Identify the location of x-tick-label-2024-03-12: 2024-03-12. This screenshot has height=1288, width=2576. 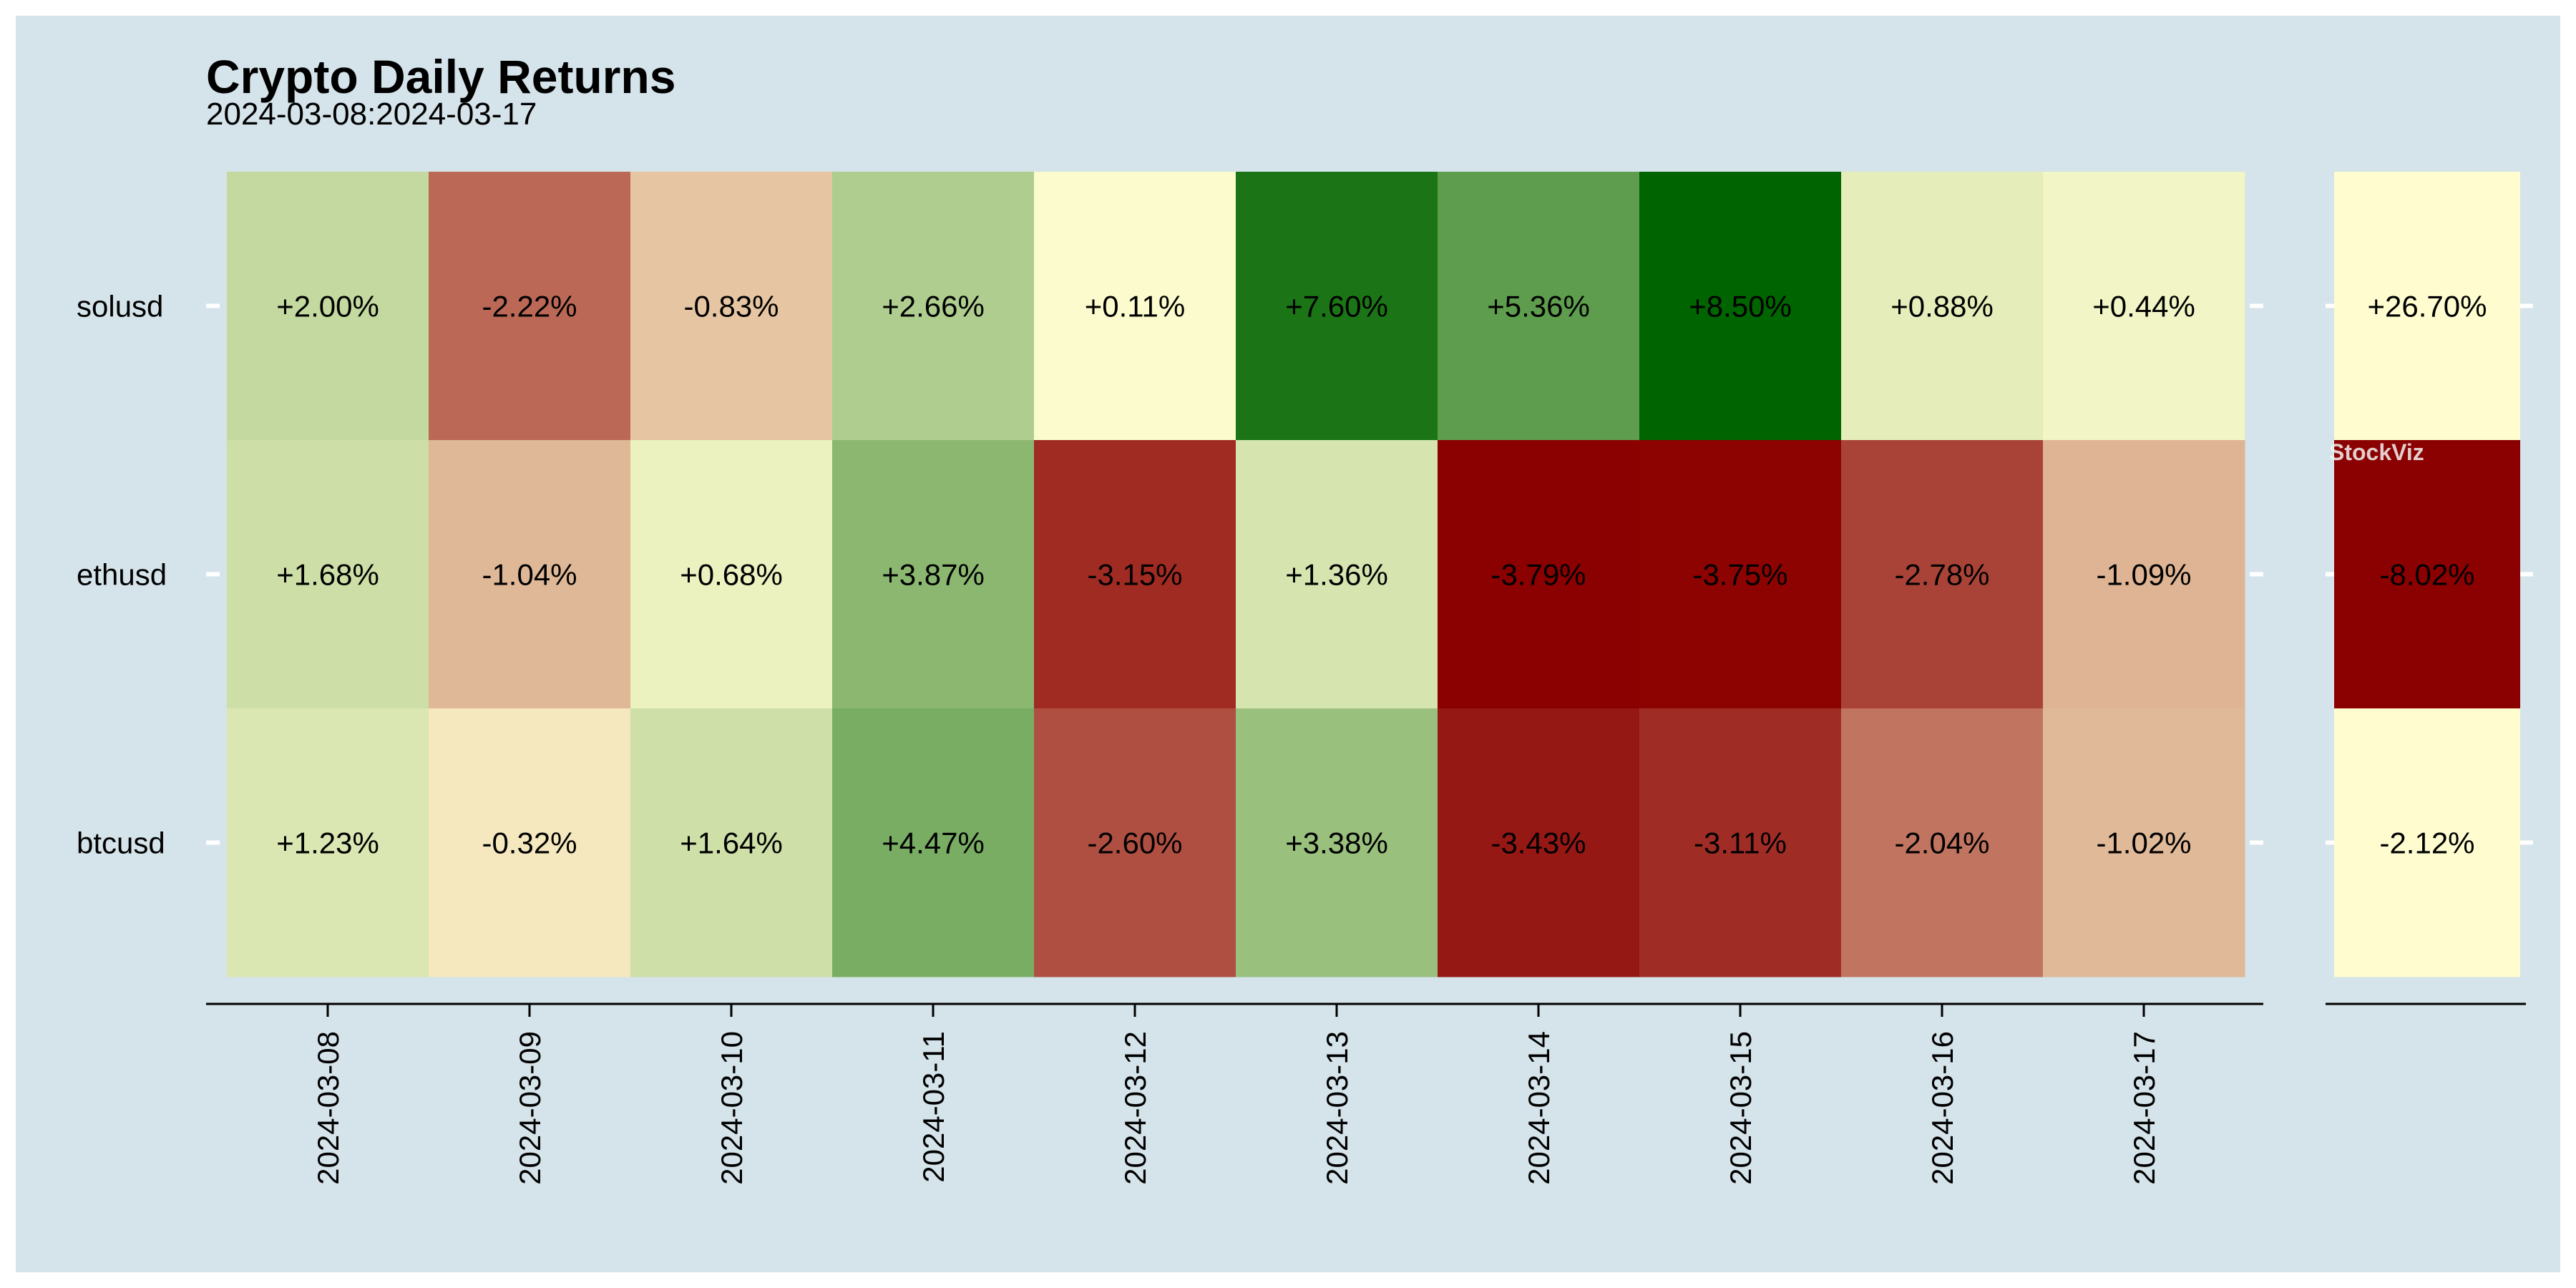
(1135, 1108).